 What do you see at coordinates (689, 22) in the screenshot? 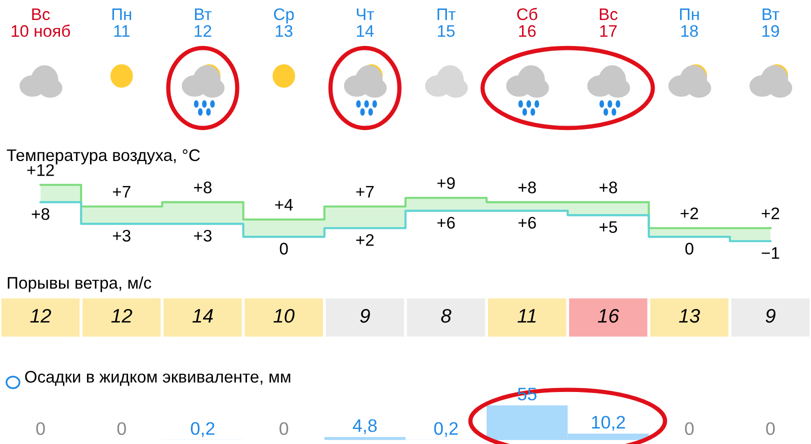
I see `x-tick-label: Пн 18` at bounding box center [689, 22].